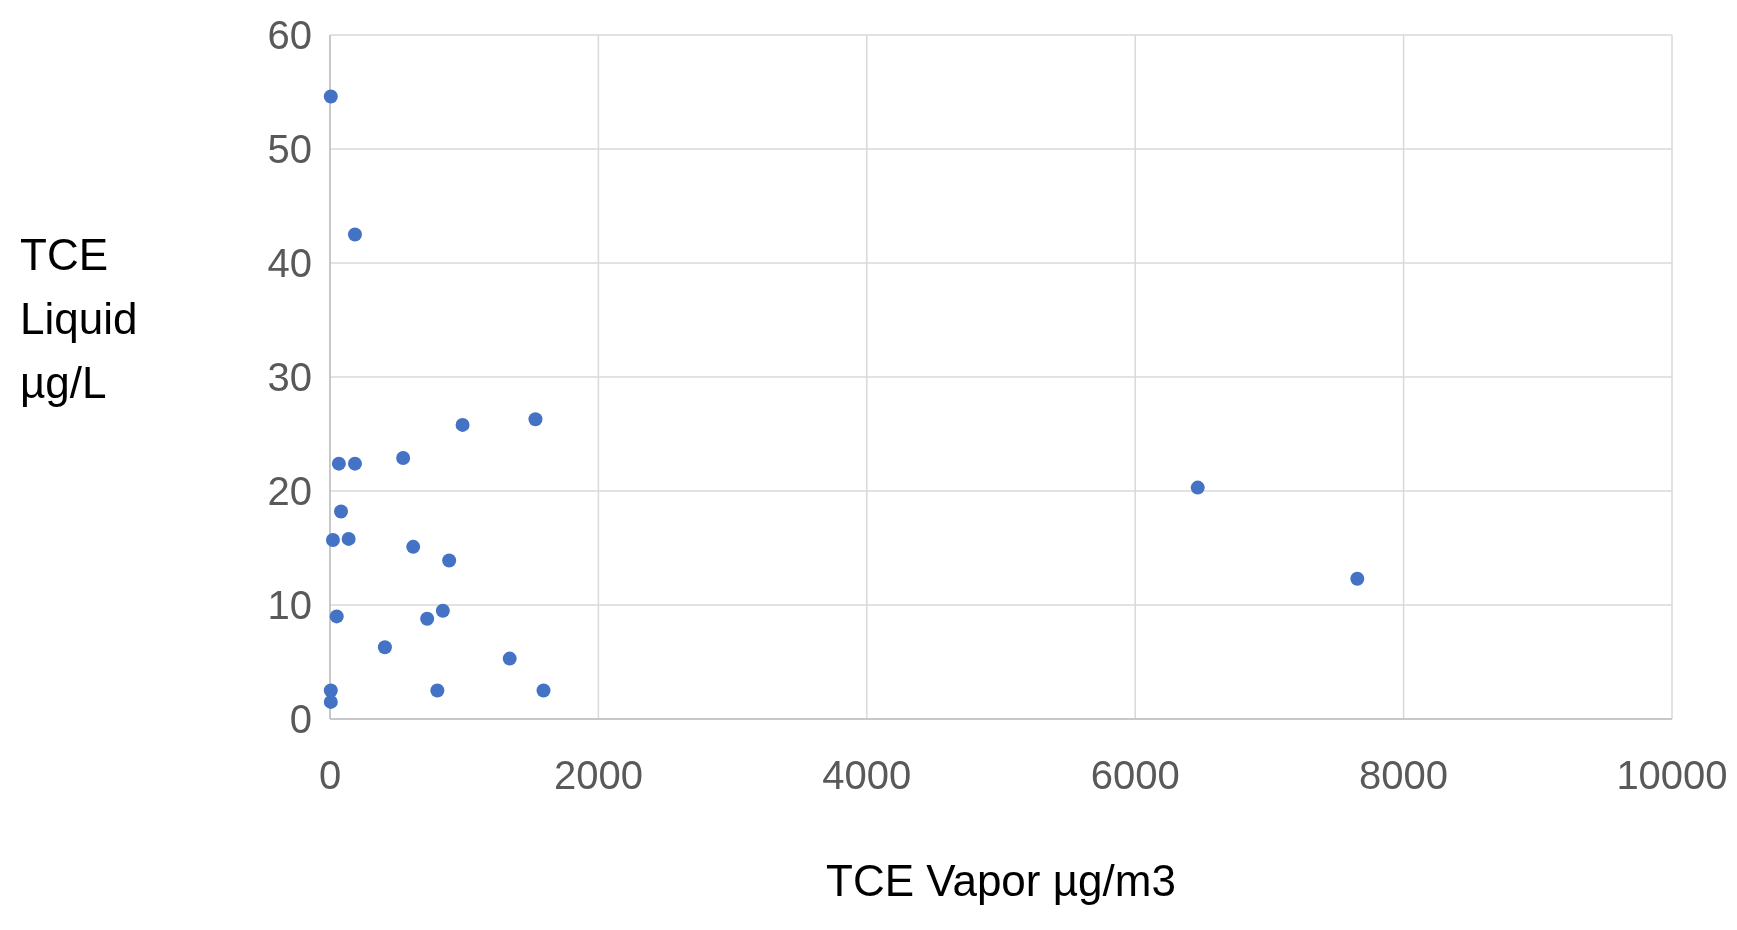 The height and width of the screenshot is (930, 1737). Describe the element at coordinates (1001, 880) in the screenshot. I see `x-axis-title: TCE Vapor µg/m3` at that location.